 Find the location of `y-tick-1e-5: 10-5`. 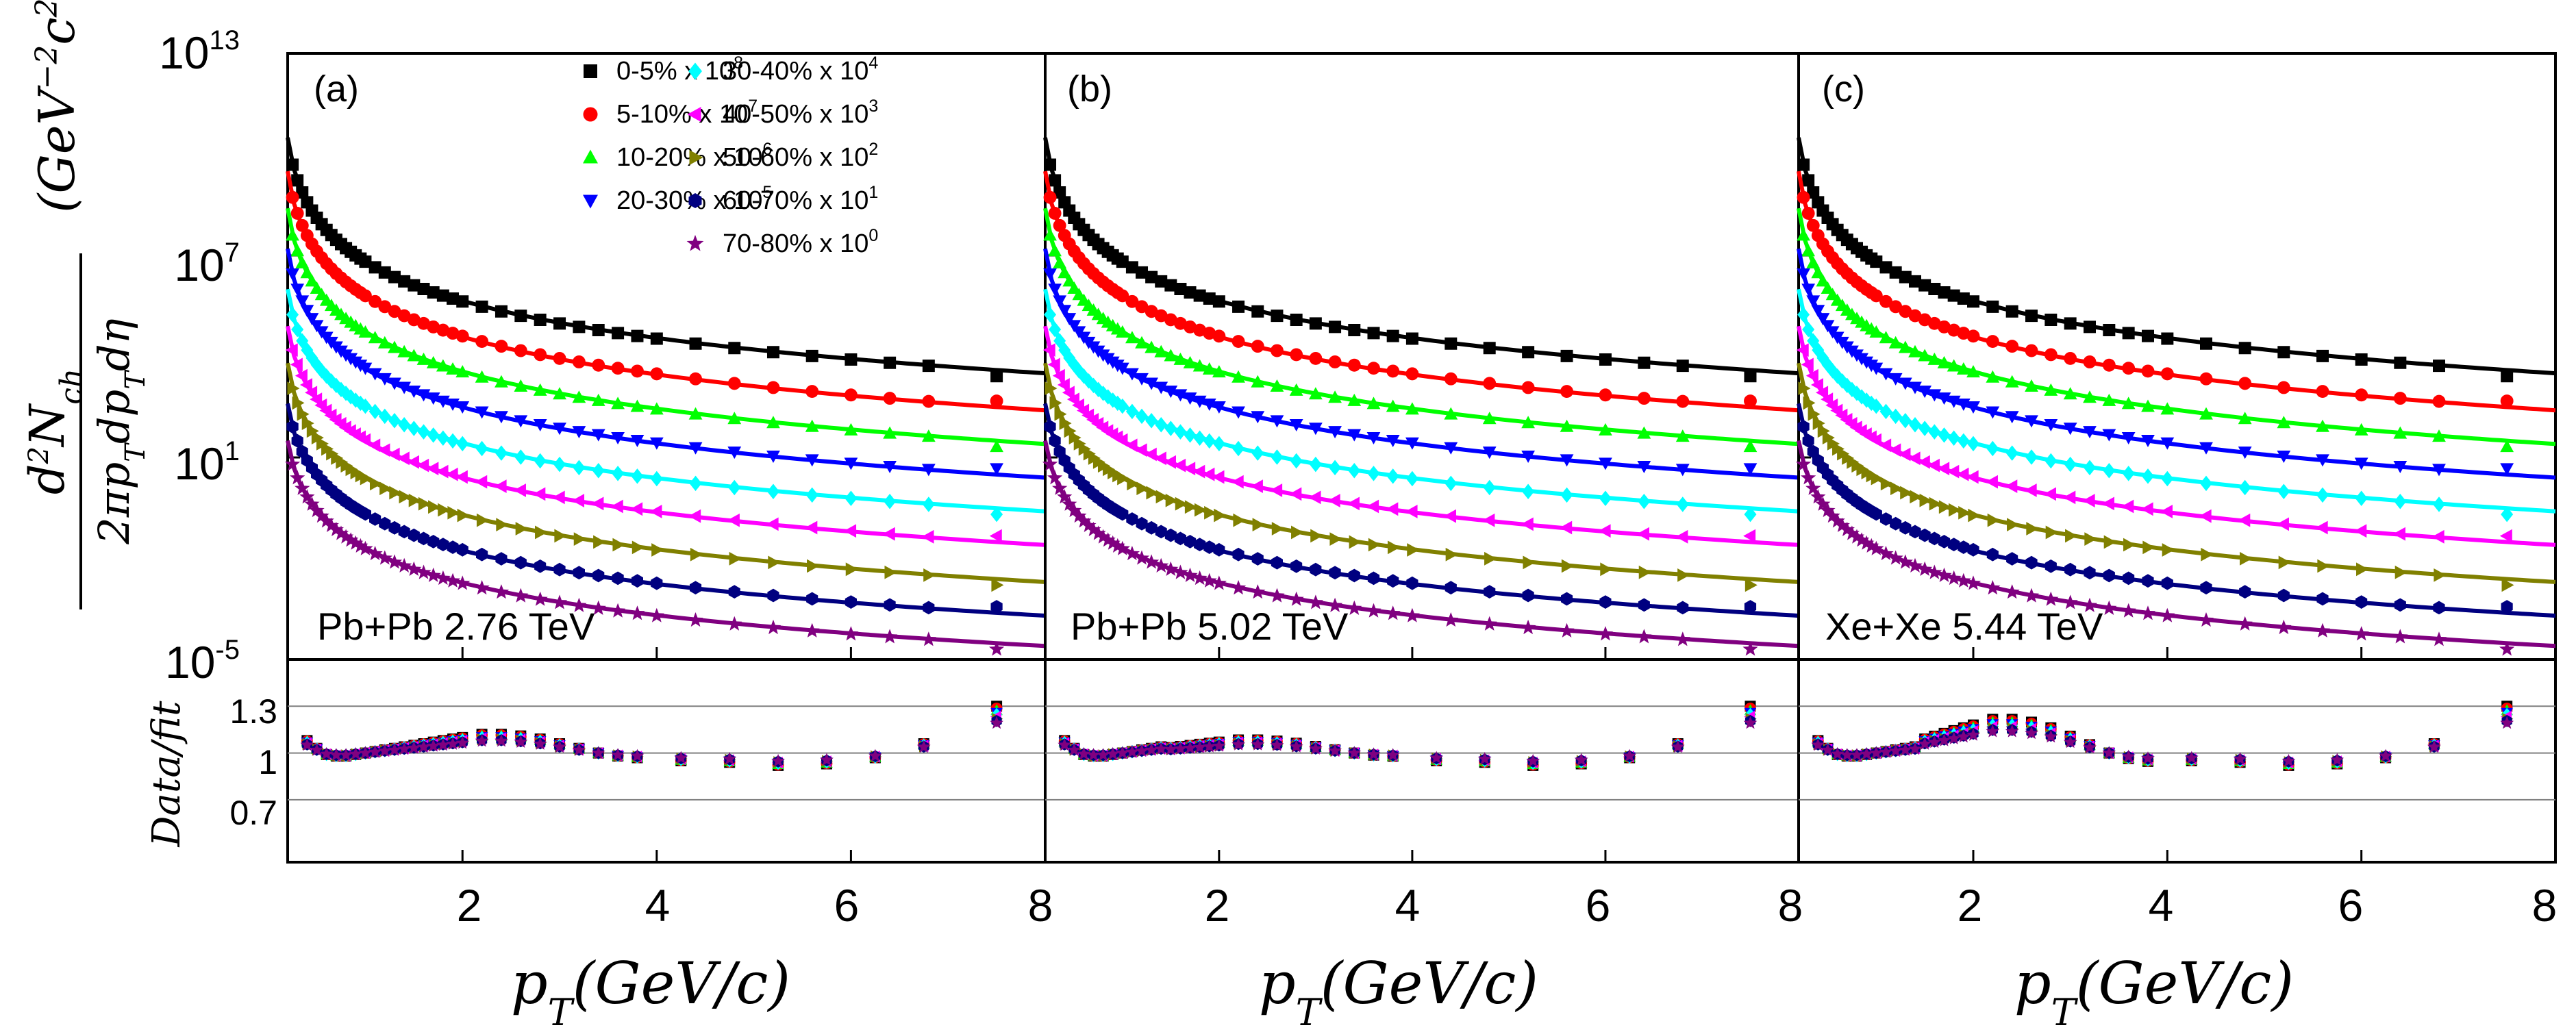

y-tick-1e-5: 10-5 is located at coordinates (202, 661).